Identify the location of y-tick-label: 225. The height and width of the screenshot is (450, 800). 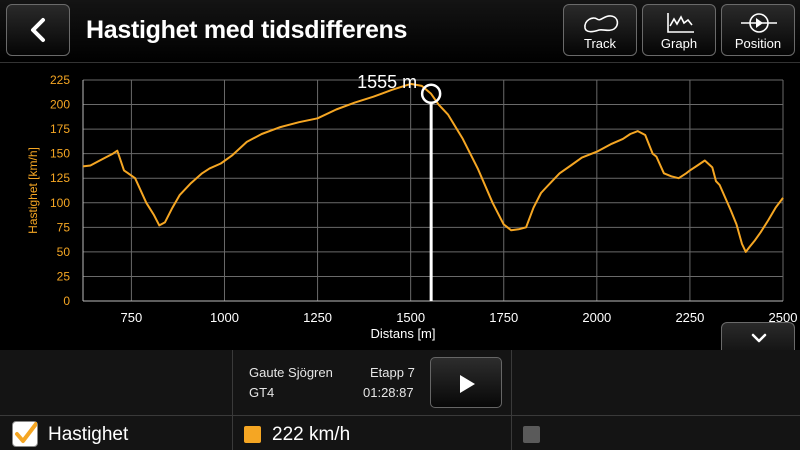
(60, 80).